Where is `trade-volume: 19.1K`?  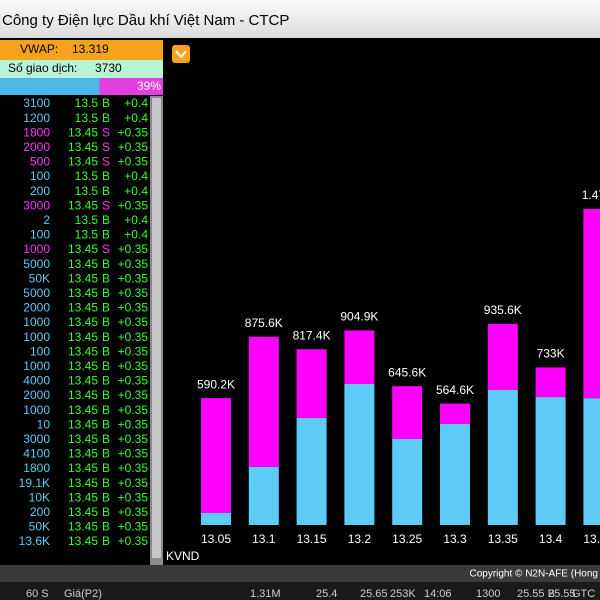
trade-volume: 19.1K is located at coordinates (34, 483).